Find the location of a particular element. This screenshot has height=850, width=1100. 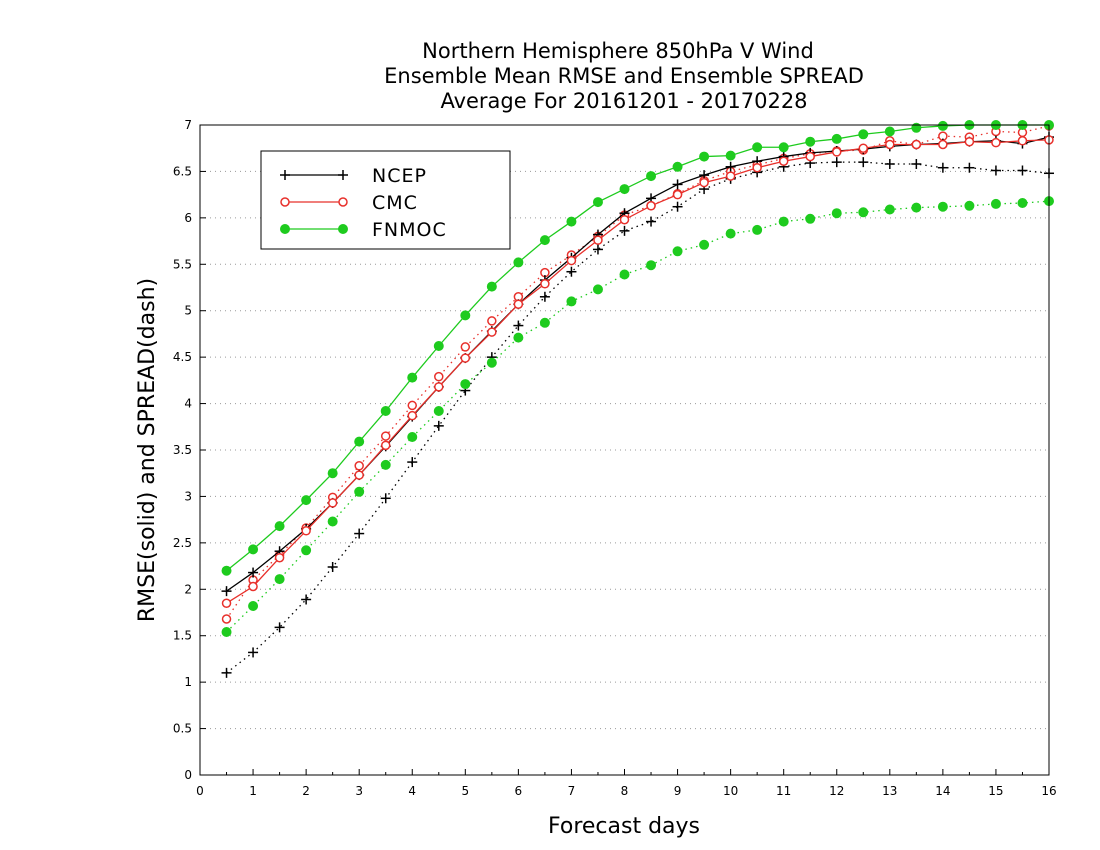

x-tick-label: 14 is located at coordinates (942, 791).